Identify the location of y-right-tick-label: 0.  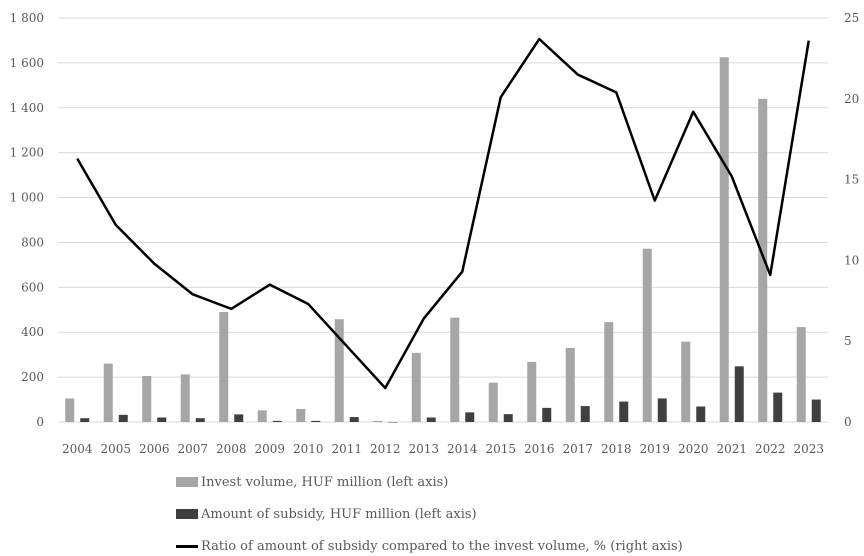
(848, 422).